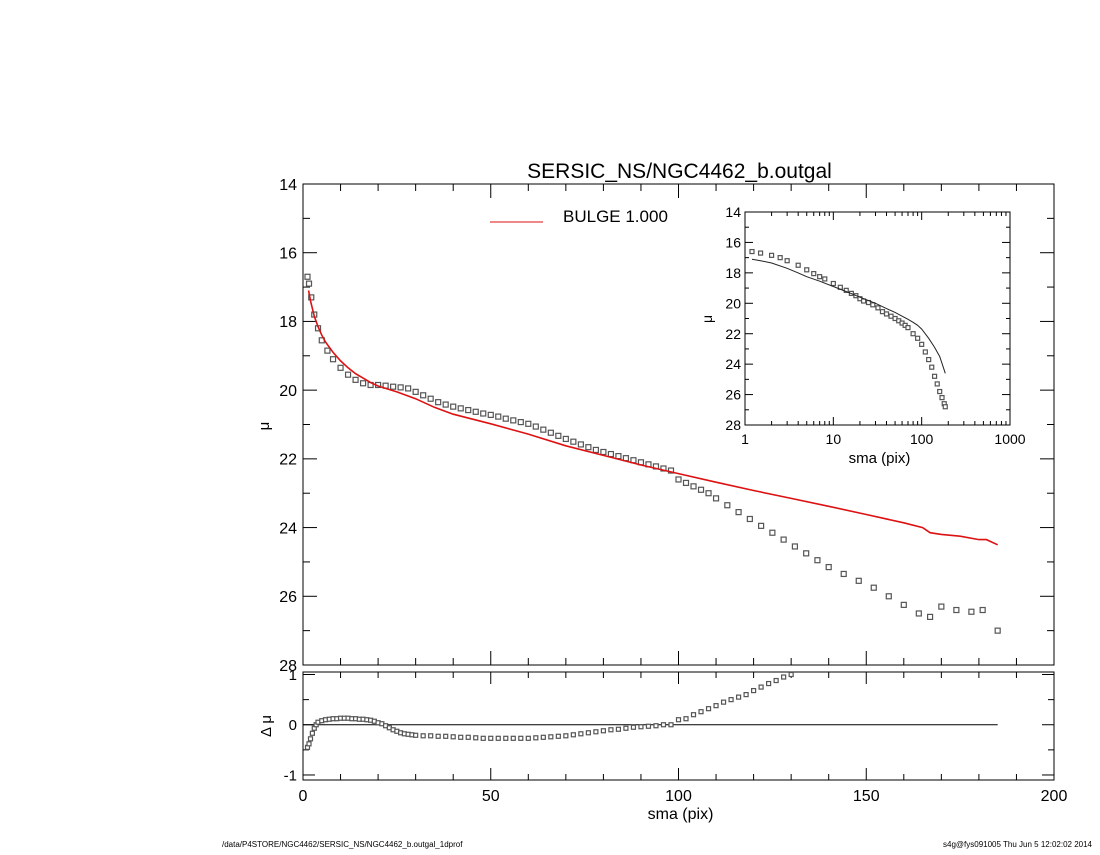 Image resolution: width=1100 pixels, height=855 pixels. Describe the element at coordinates (678, 726) in the screenshot. I see `residual-plot-frame` at that location.